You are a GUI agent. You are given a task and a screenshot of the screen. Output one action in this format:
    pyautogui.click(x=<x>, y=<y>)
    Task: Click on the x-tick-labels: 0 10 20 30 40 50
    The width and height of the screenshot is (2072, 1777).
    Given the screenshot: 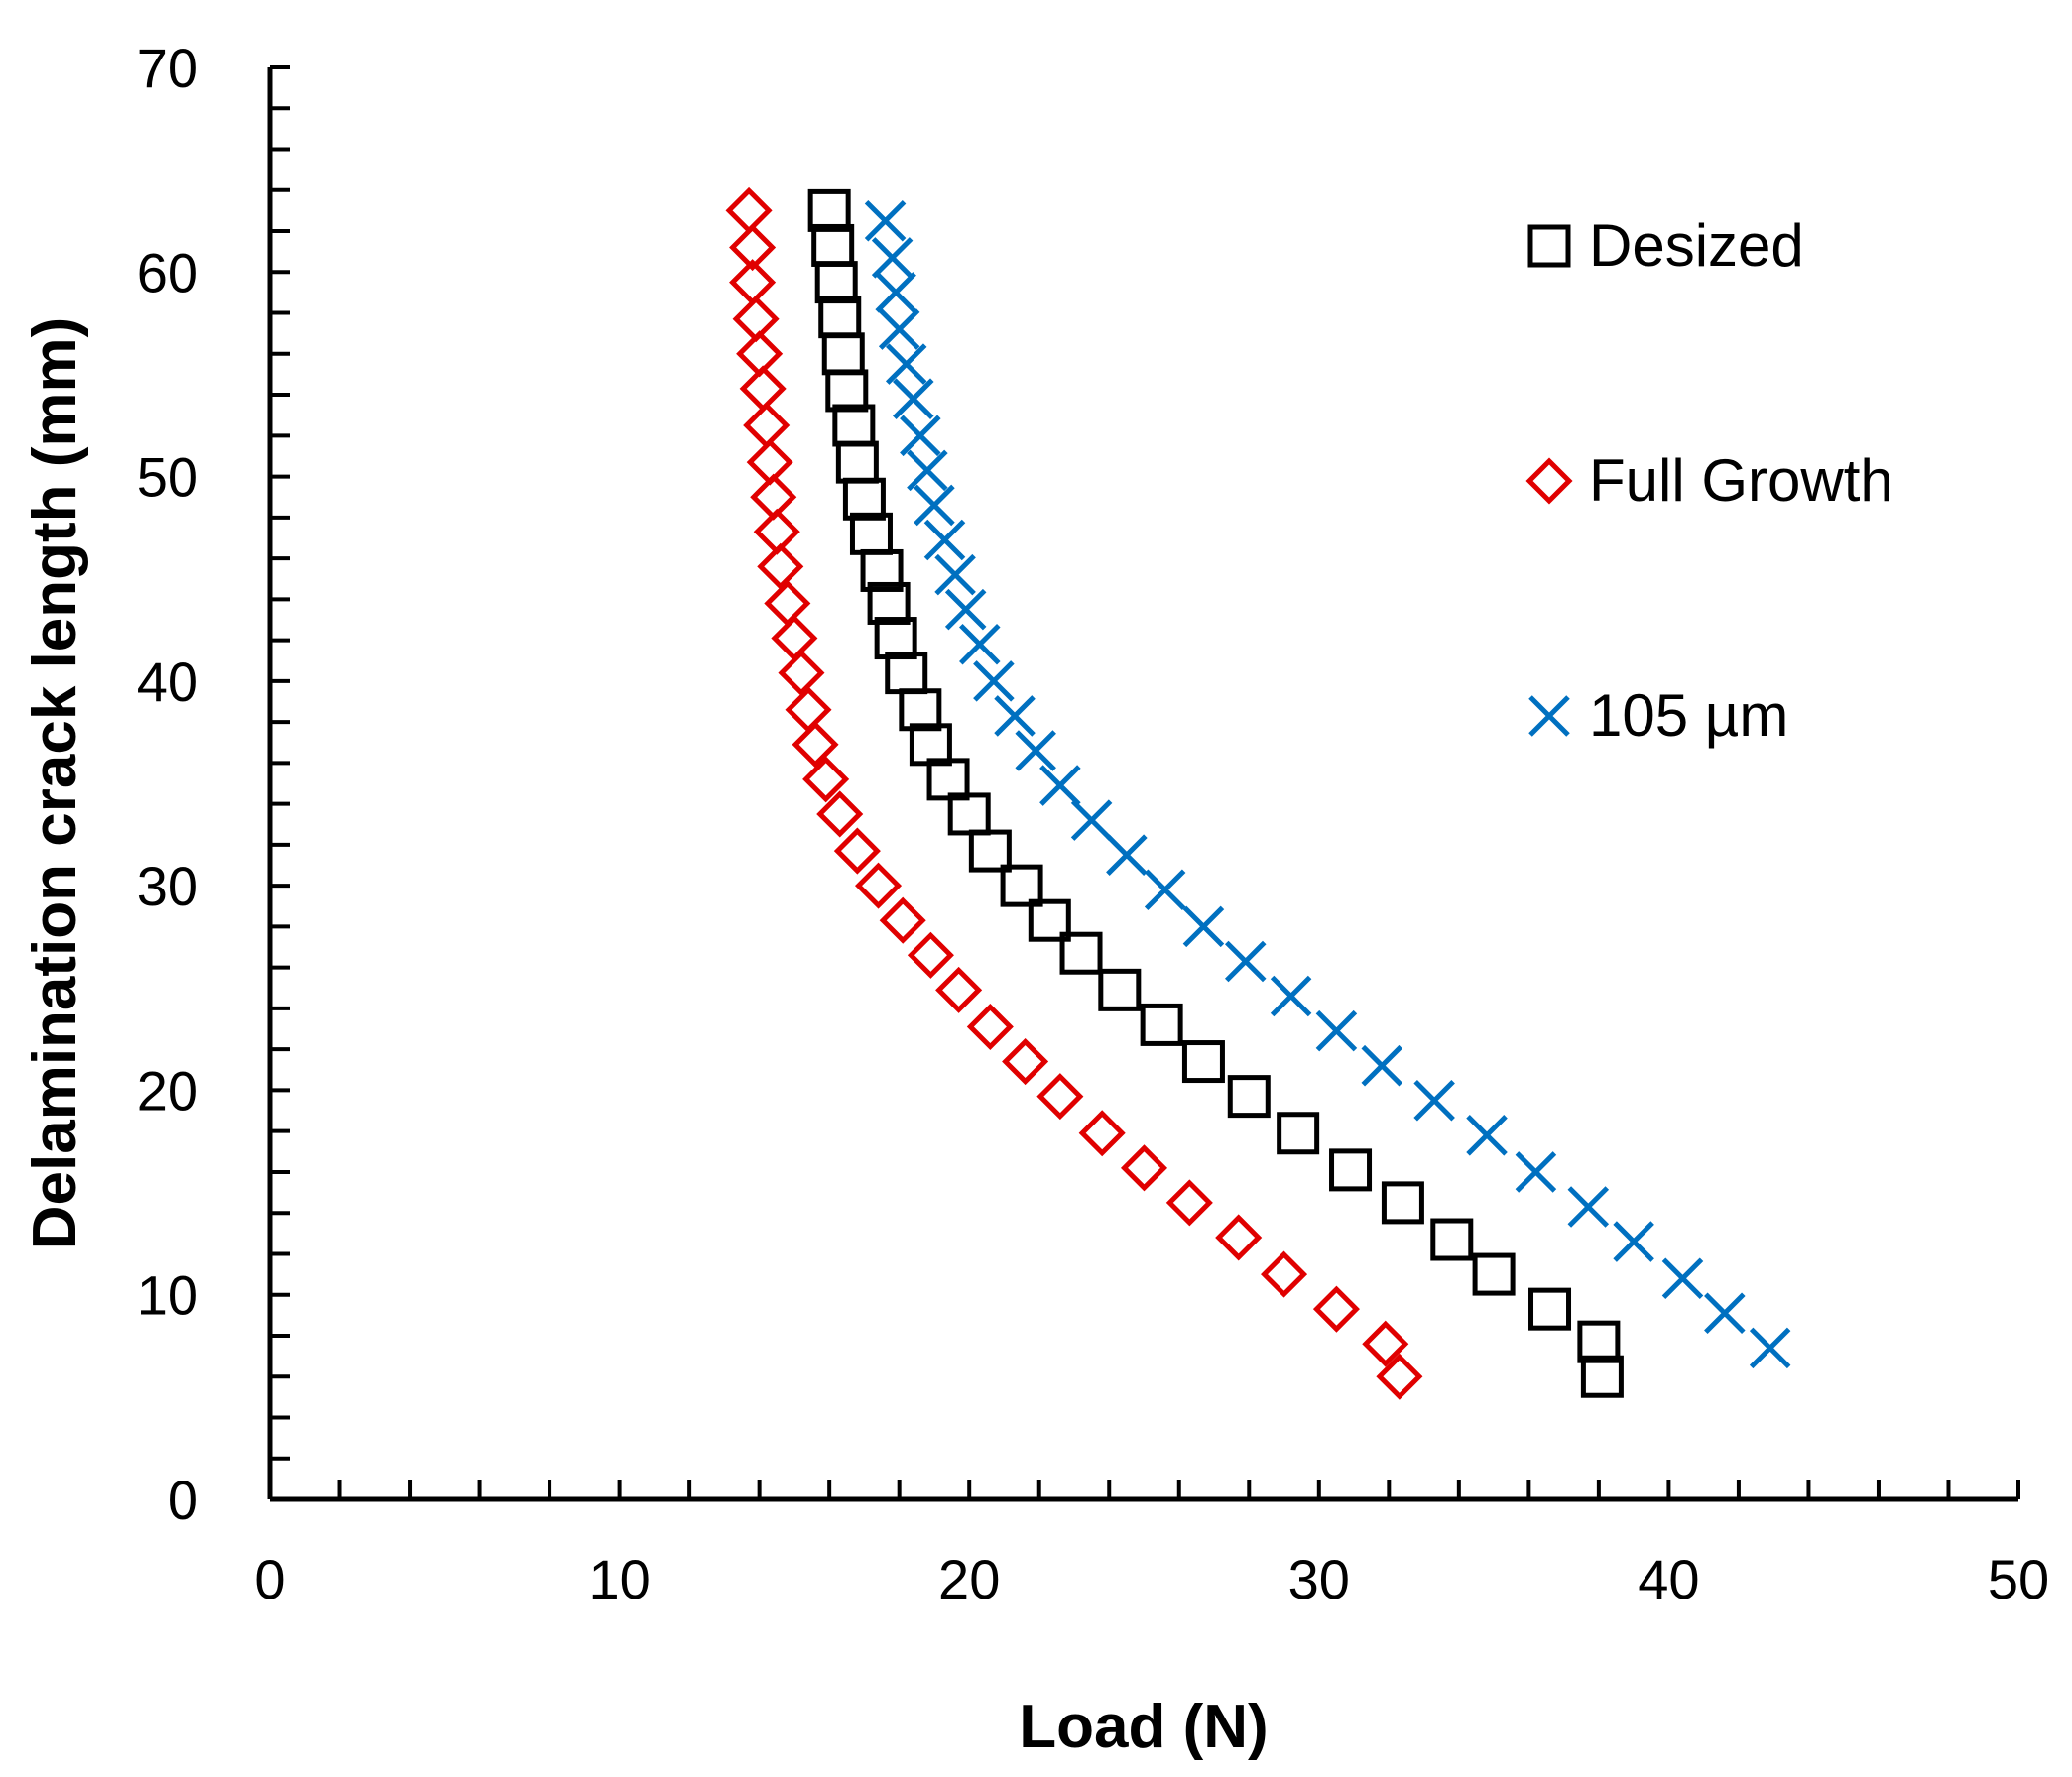 What is the action you would take?
    pyautogui.click(x=1151, y=1579)
    